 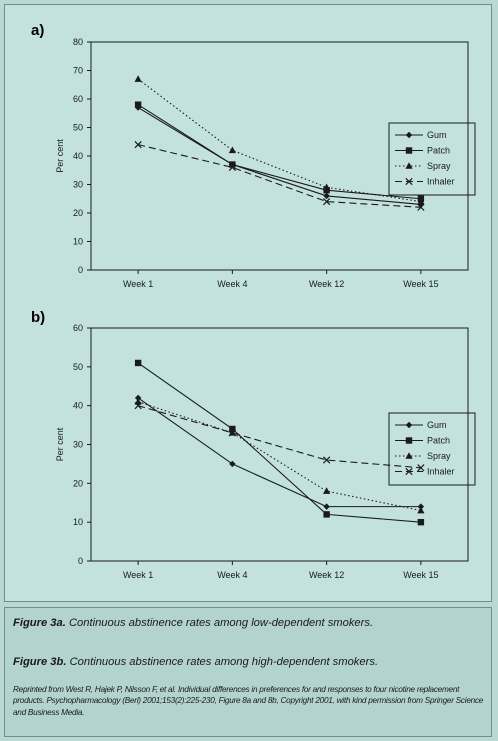 What do you see at coordinates (40, 662) in the screenshot?
I see `figure-3b-label: Figure 3b.` at bounding box center [40, 662].